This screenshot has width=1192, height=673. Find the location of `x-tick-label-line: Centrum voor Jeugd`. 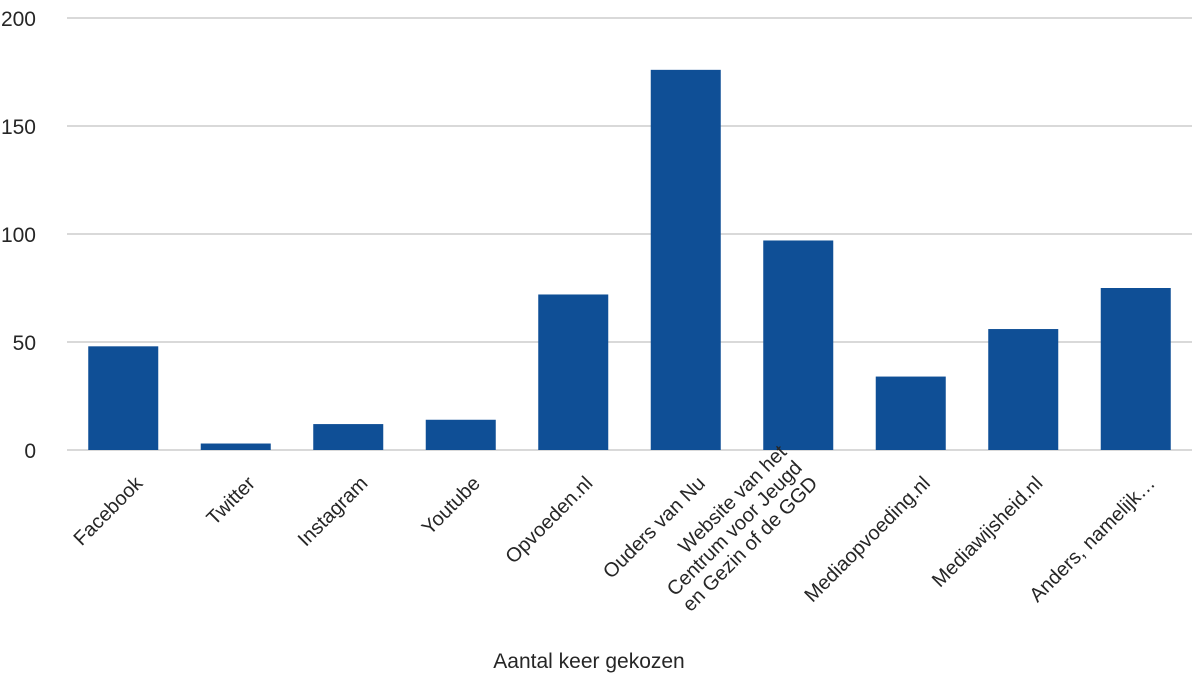

x-tick-label-line: Centrum voor Jeugd is located at coordinates (735, 529).